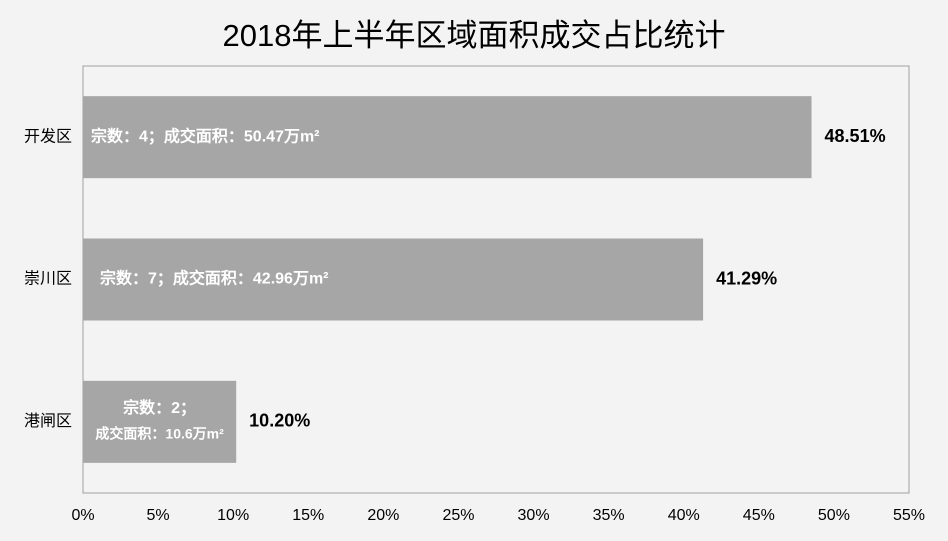  What do you see at coordinates (746, 278) in the screenshot?
I see `value-label: 41.29%` at bounding box center [746, 278].